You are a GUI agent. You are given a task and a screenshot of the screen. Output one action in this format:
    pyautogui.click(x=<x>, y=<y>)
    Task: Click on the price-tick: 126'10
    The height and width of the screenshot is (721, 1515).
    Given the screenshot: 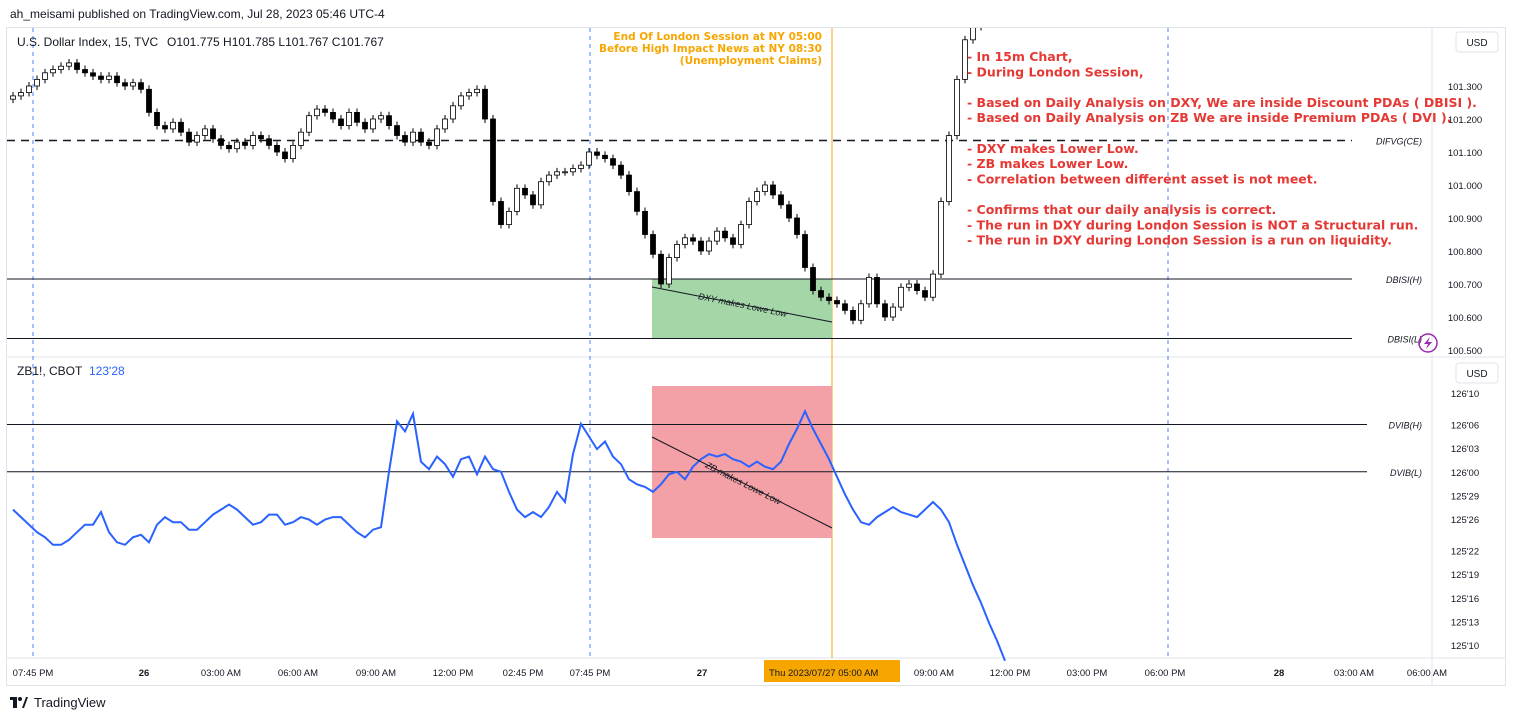 What is the action you would take?
    pyautogui.click(x=1465, y=394)
    